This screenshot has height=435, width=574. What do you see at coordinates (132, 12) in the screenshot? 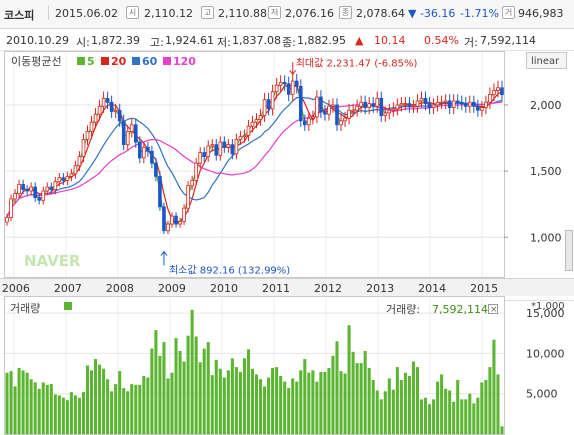
I see `open-icon: 시` at bounding box center [132, 12].